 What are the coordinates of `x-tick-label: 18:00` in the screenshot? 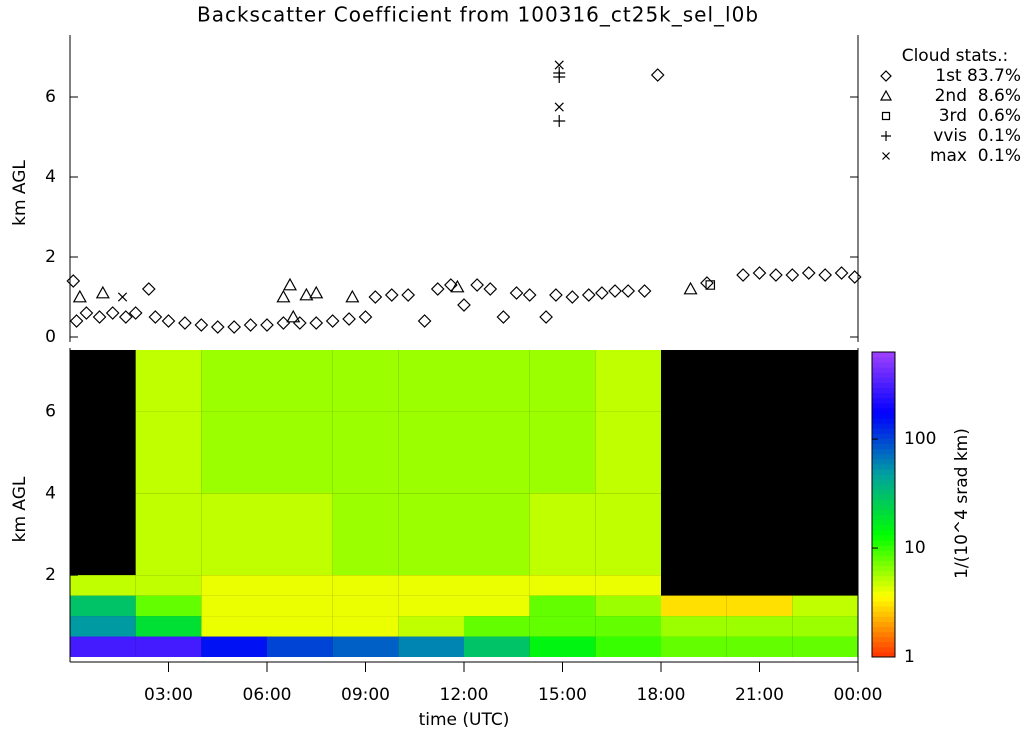 It's located at (661, 695).